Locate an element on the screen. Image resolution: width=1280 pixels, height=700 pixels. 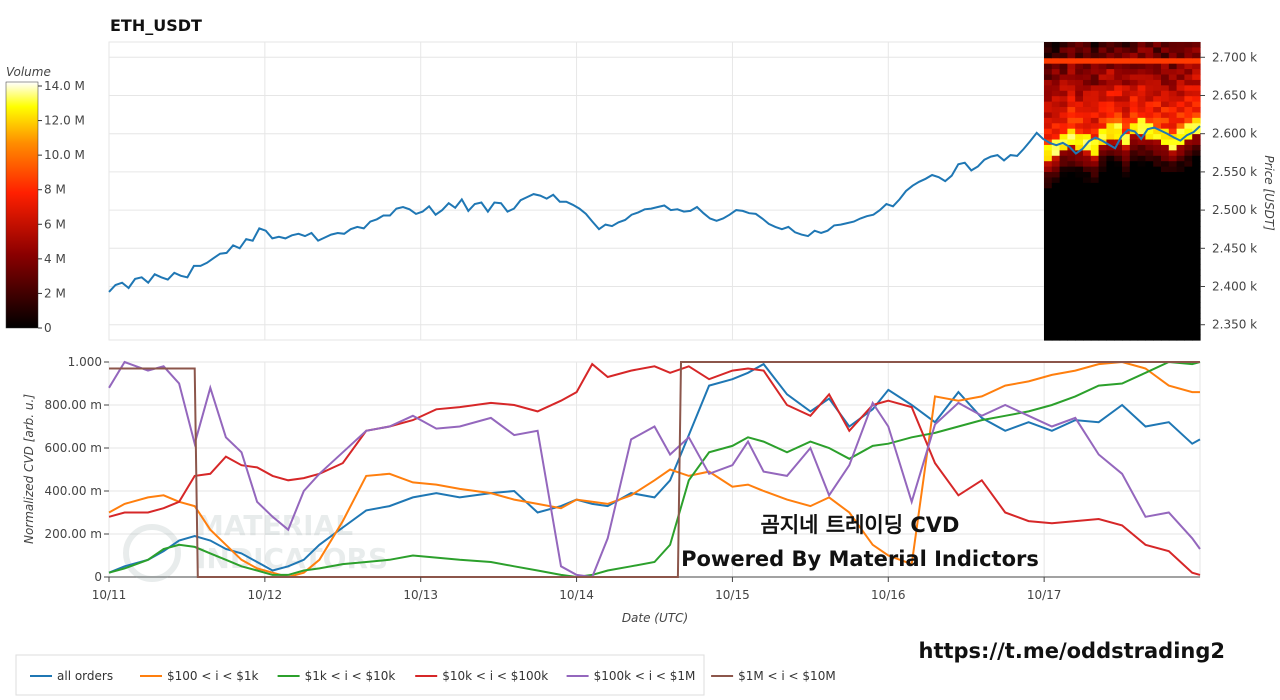
date-tick-label: 10/12 is located at coordinates (265, 595).